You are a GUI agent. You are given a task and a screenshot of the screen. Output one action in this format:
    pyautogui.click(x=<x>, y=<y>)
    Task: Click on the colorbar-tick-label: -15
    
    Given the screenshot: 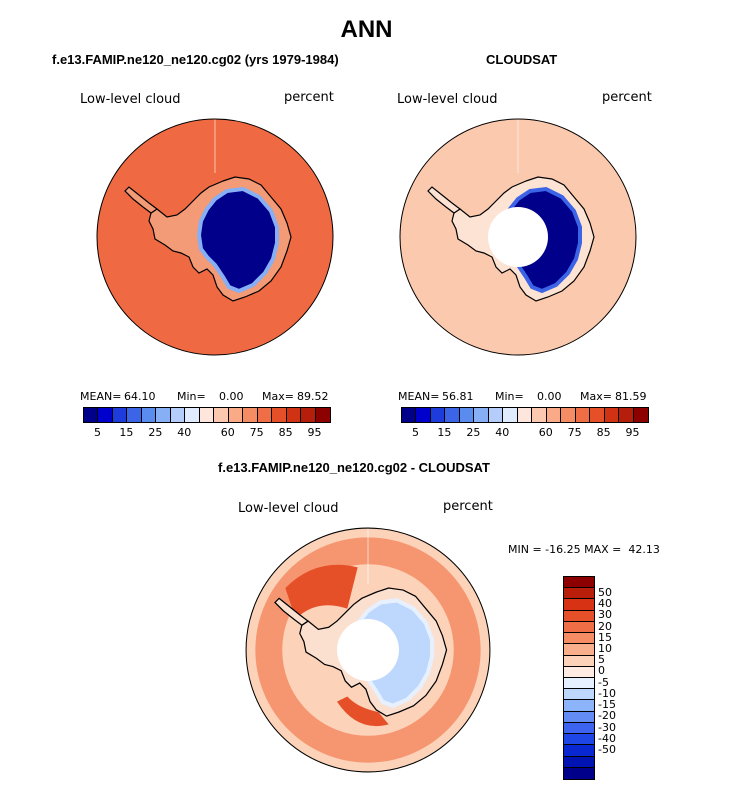 What is the action you would take?
    pyautogui.click(x=607, y=705)
    